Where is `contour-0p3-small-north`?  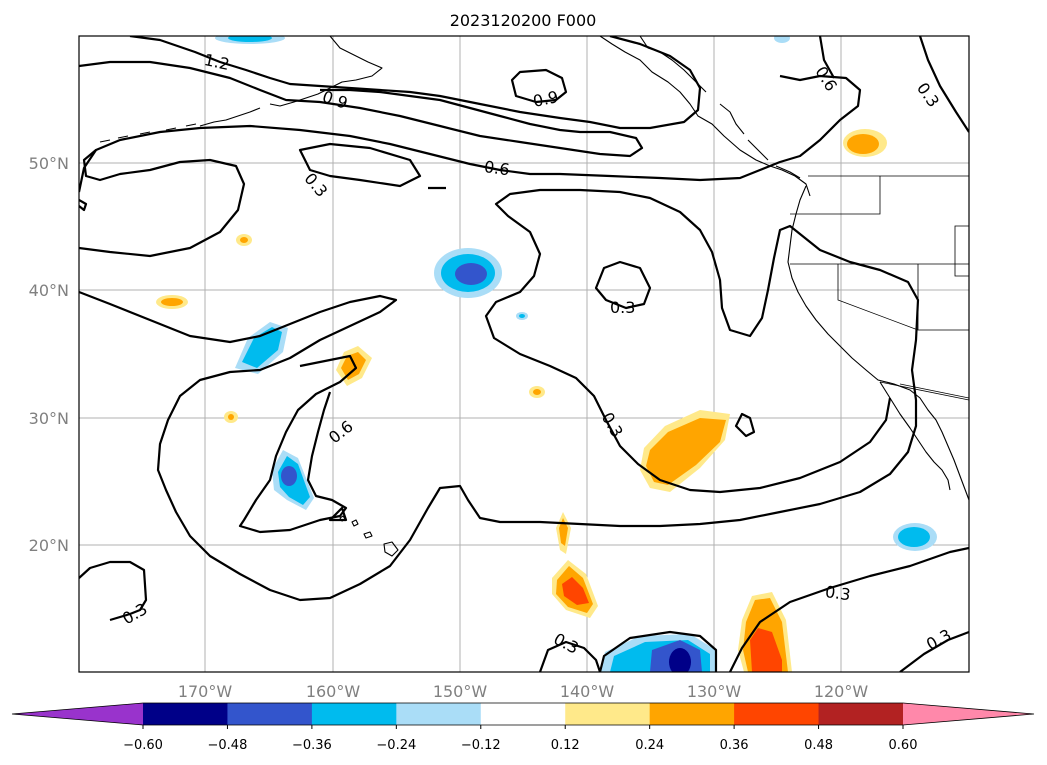 contour-0p3-small-north is located at coordinates (623, 285).